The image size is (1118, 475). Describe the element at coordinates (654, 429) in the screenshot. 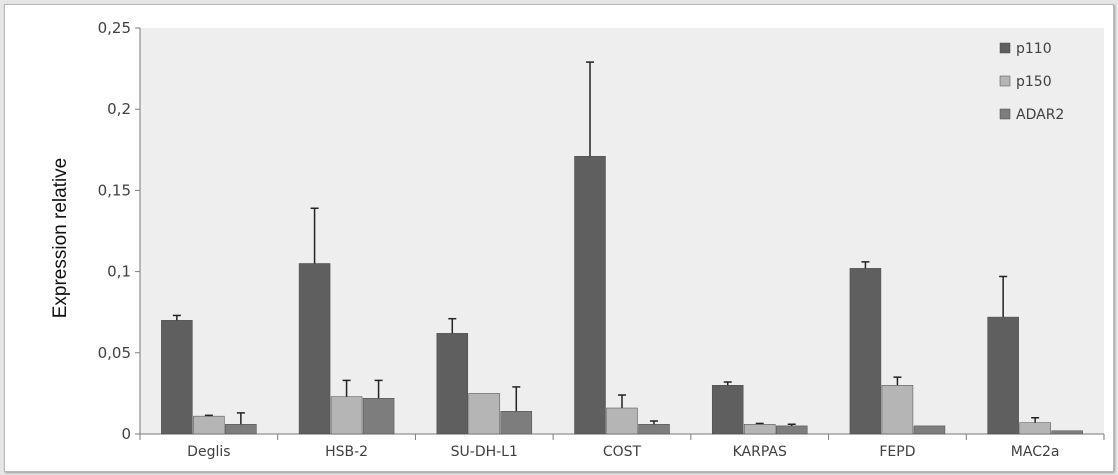

I see `bar-ADAR2-COST` at that location.